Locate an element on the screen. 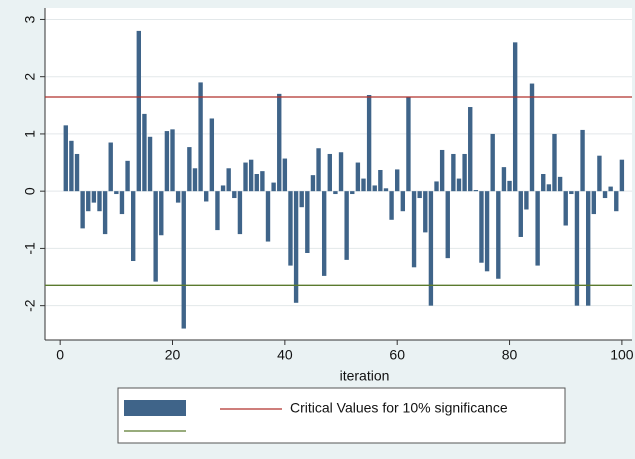 Image resolution: width=635 pixels, height=459 pixels. x-tick-label: 40 is located at coordinates (285, 355).